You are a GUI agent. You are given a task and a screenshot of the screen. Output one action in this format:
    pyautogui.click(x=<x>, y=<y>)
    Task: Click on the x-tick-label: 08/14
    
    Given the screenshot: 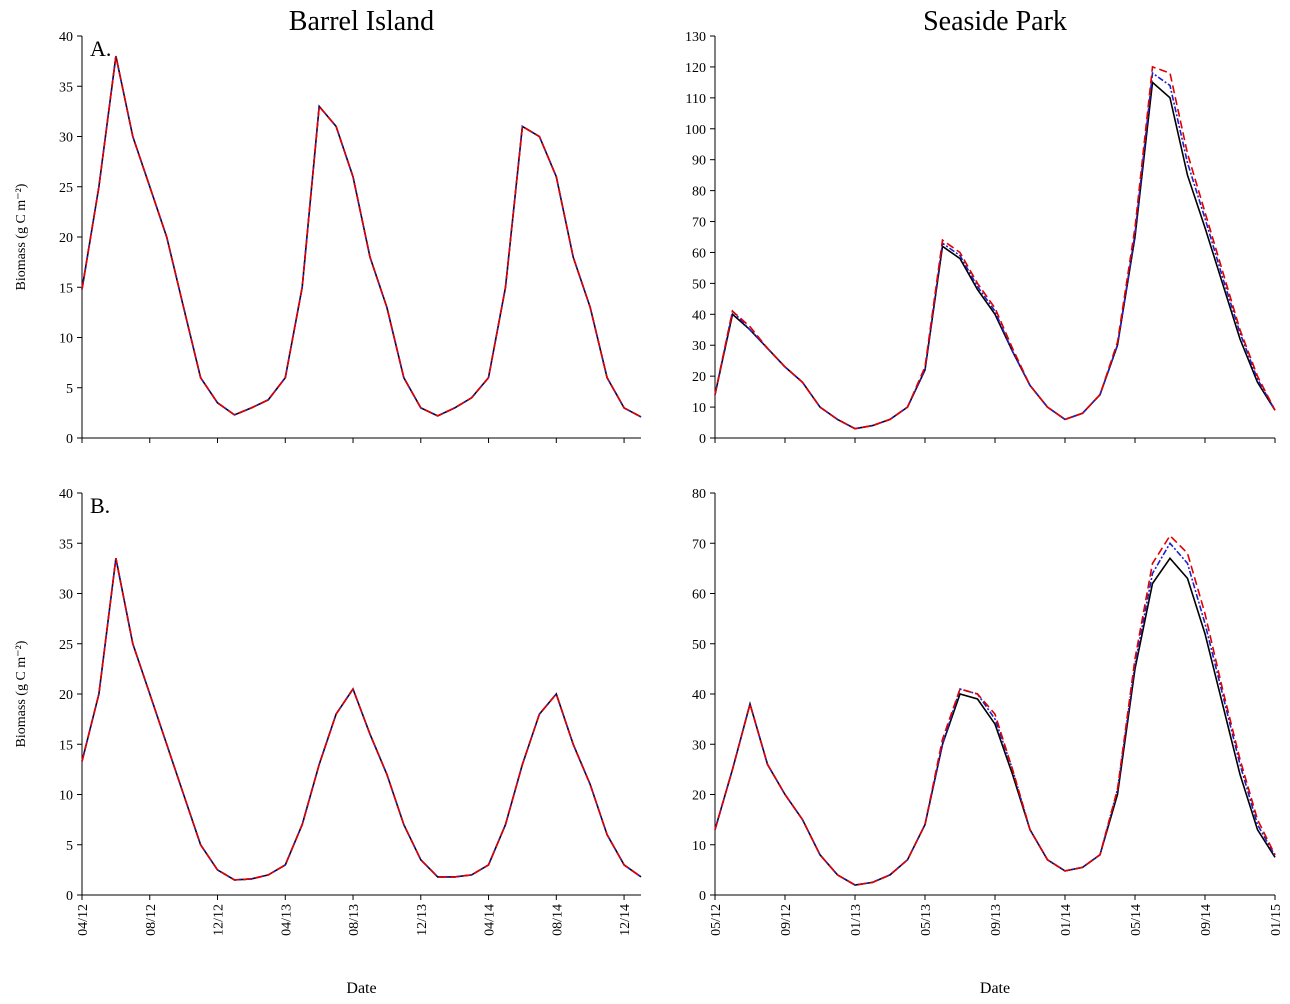 What is the action you would take?
    pyautogui.click(x=557, y=920)
    